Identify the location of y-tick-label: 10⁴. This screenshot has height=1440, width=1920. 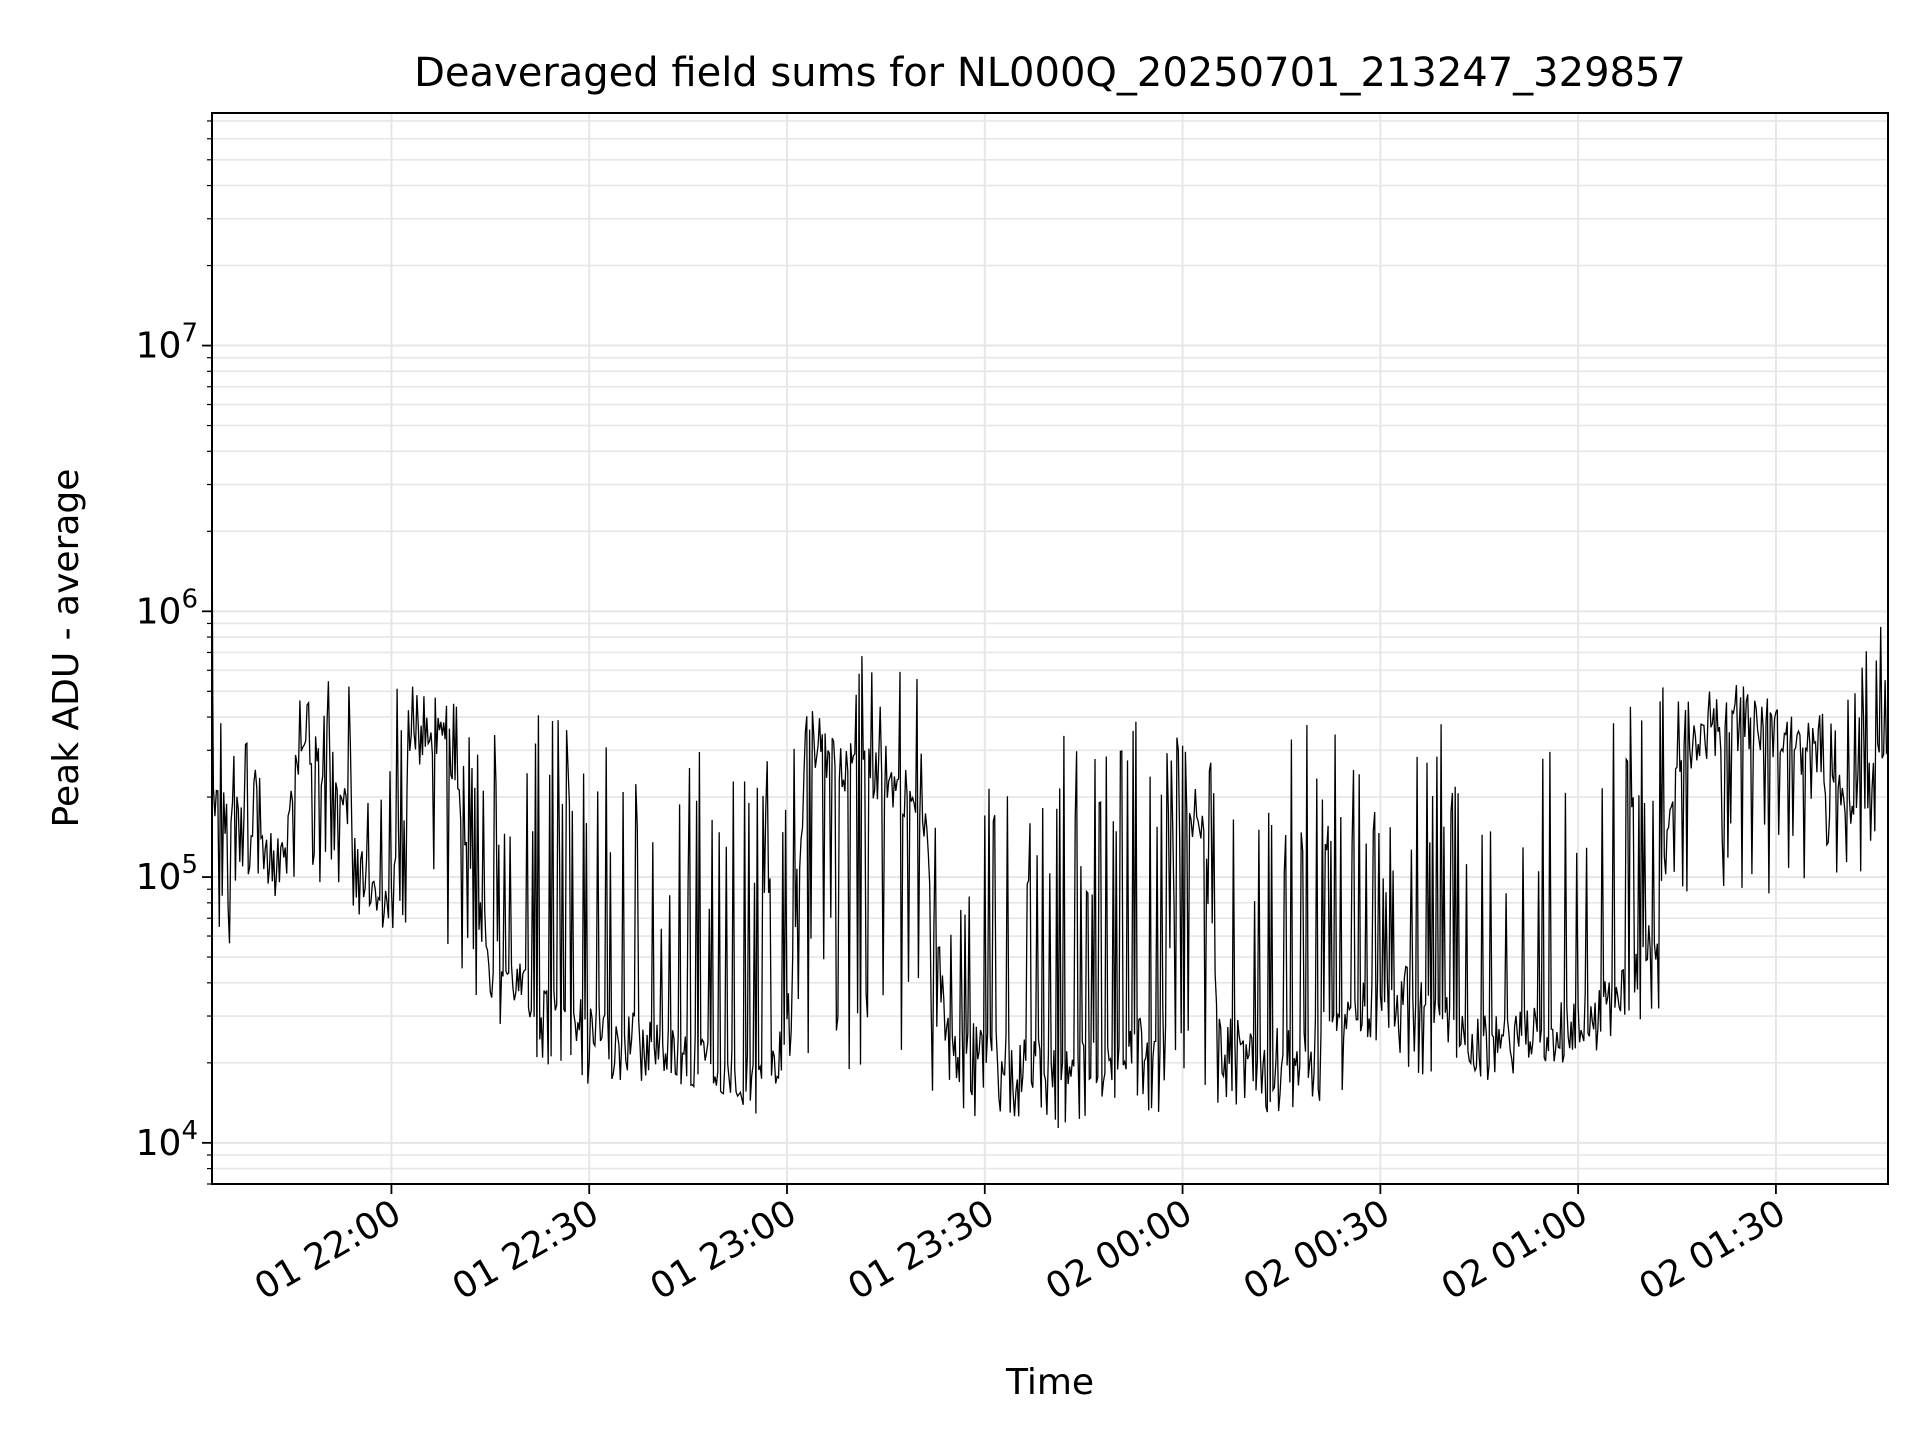
(167, 1140).